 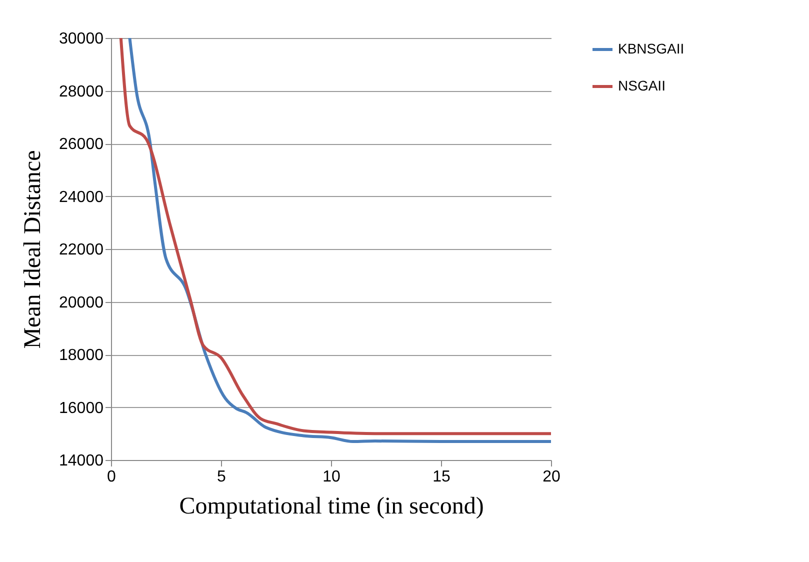 What do you see at coordinates (331, 477) in the screenshot?
I see `x-tick-label: 10` at bounding box center [331, 477].